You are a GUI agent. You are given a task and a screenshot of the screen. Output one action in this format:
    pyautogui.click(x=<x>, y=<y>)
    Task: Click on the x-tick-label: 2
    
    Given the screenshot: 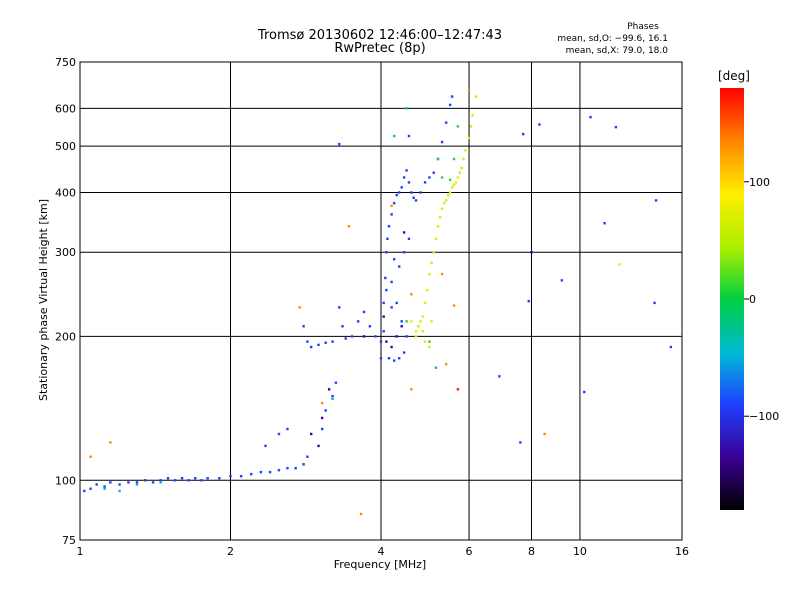 What is the action you would take?
    pyautogui.click(x=230, y=551)
    